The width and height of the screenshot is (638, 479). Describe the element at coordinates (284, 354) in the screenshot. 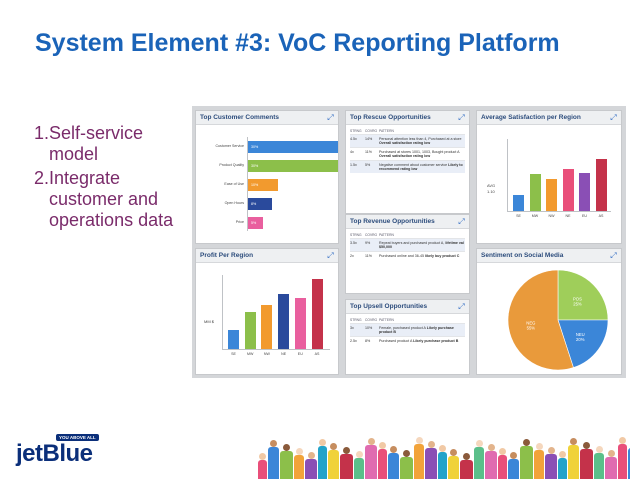

I see `region-tick: NE` at that location.